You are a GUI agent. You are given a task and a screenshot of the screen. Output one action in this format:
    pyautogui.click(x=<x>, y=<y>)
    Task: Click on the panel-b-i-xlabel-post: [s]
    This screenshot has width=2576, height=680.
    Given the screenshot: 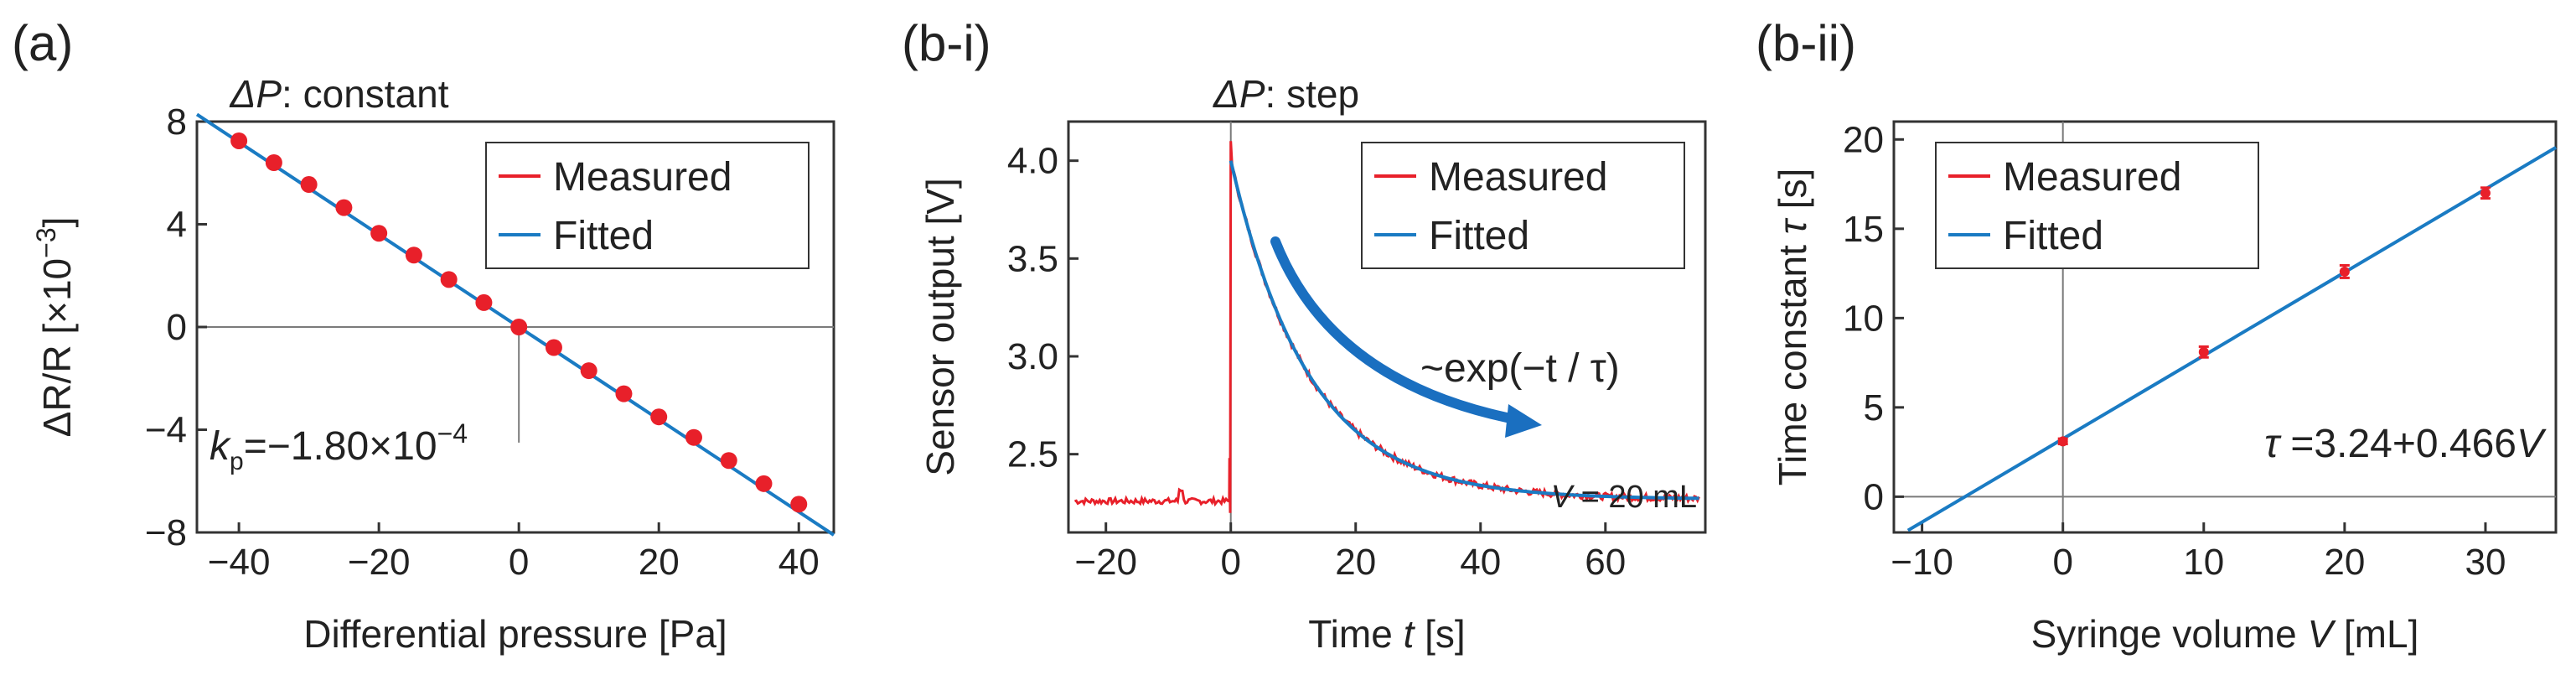 What is the action you would take?
    pyautogui.click(x=1439, y=634)
    